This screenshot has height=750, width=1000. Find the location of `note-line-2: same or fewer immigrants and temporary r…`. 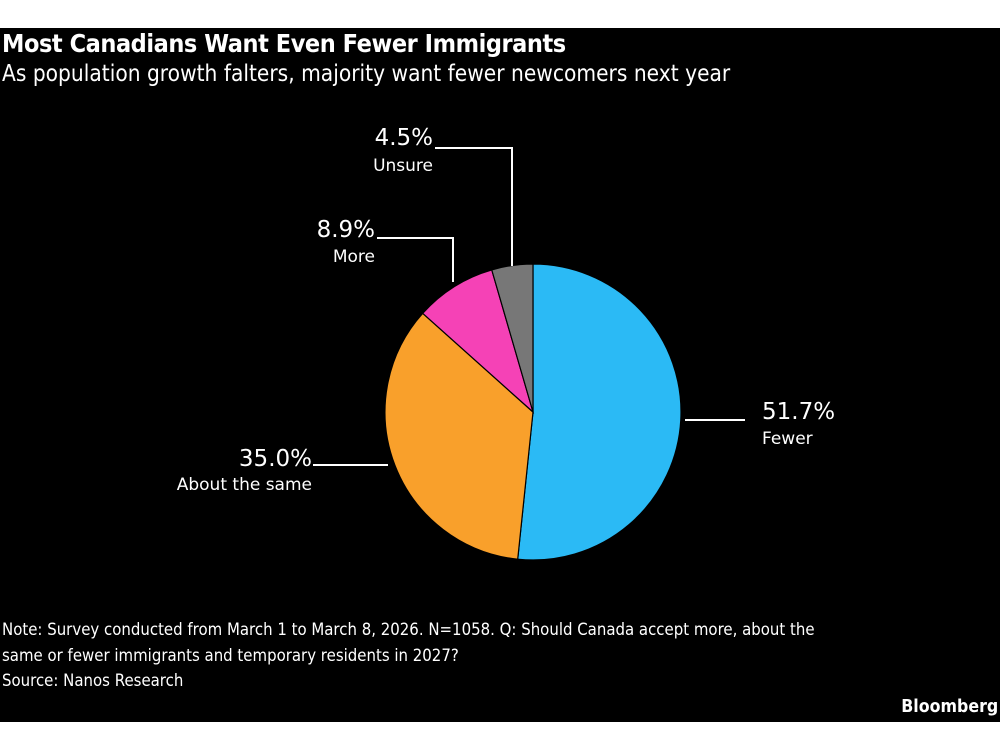

note-line-2: same or fewer immigrants and temporary r… is located at coordinates (230, 656).